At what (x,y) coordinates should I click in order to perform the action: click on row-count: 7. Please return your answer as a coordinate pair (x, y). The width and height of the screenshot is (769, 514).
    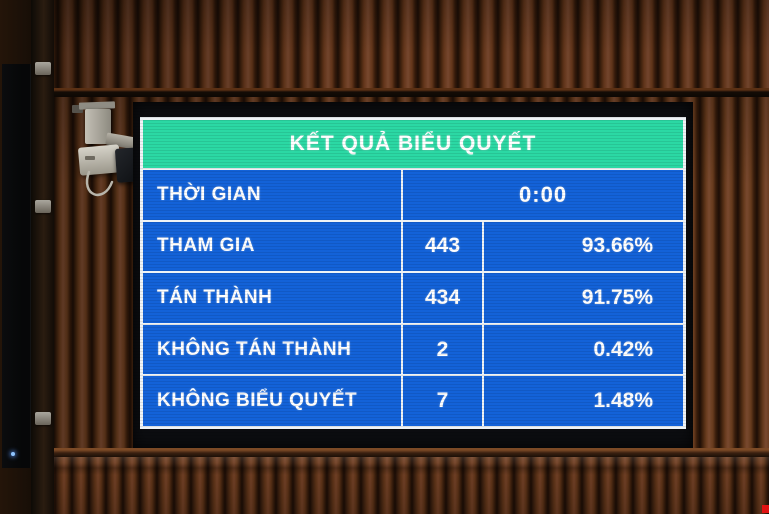
    Looking at the image, I should click on (442, 401).